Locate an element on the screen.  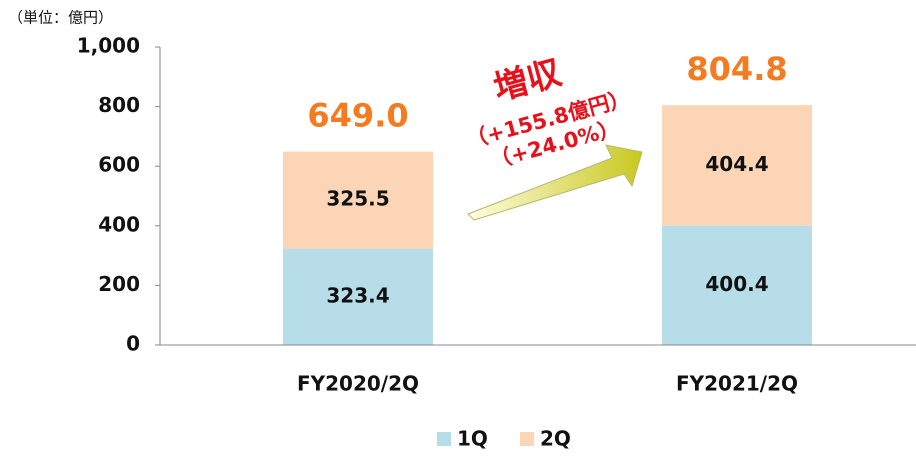
legend-label: 1Q is located at coordinates (472, 439).